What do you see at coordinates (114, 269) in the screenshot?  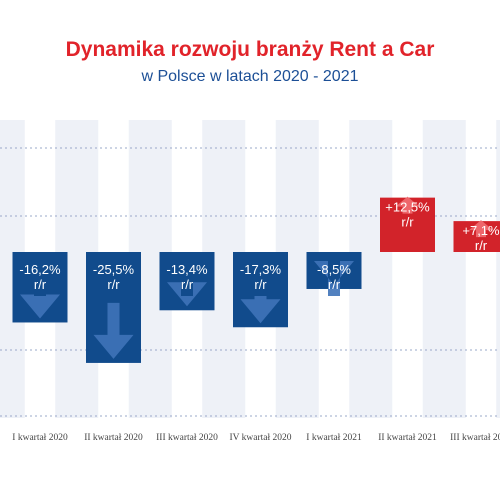 I see `data-label: -25,5%` at bounding box center [114, 269].